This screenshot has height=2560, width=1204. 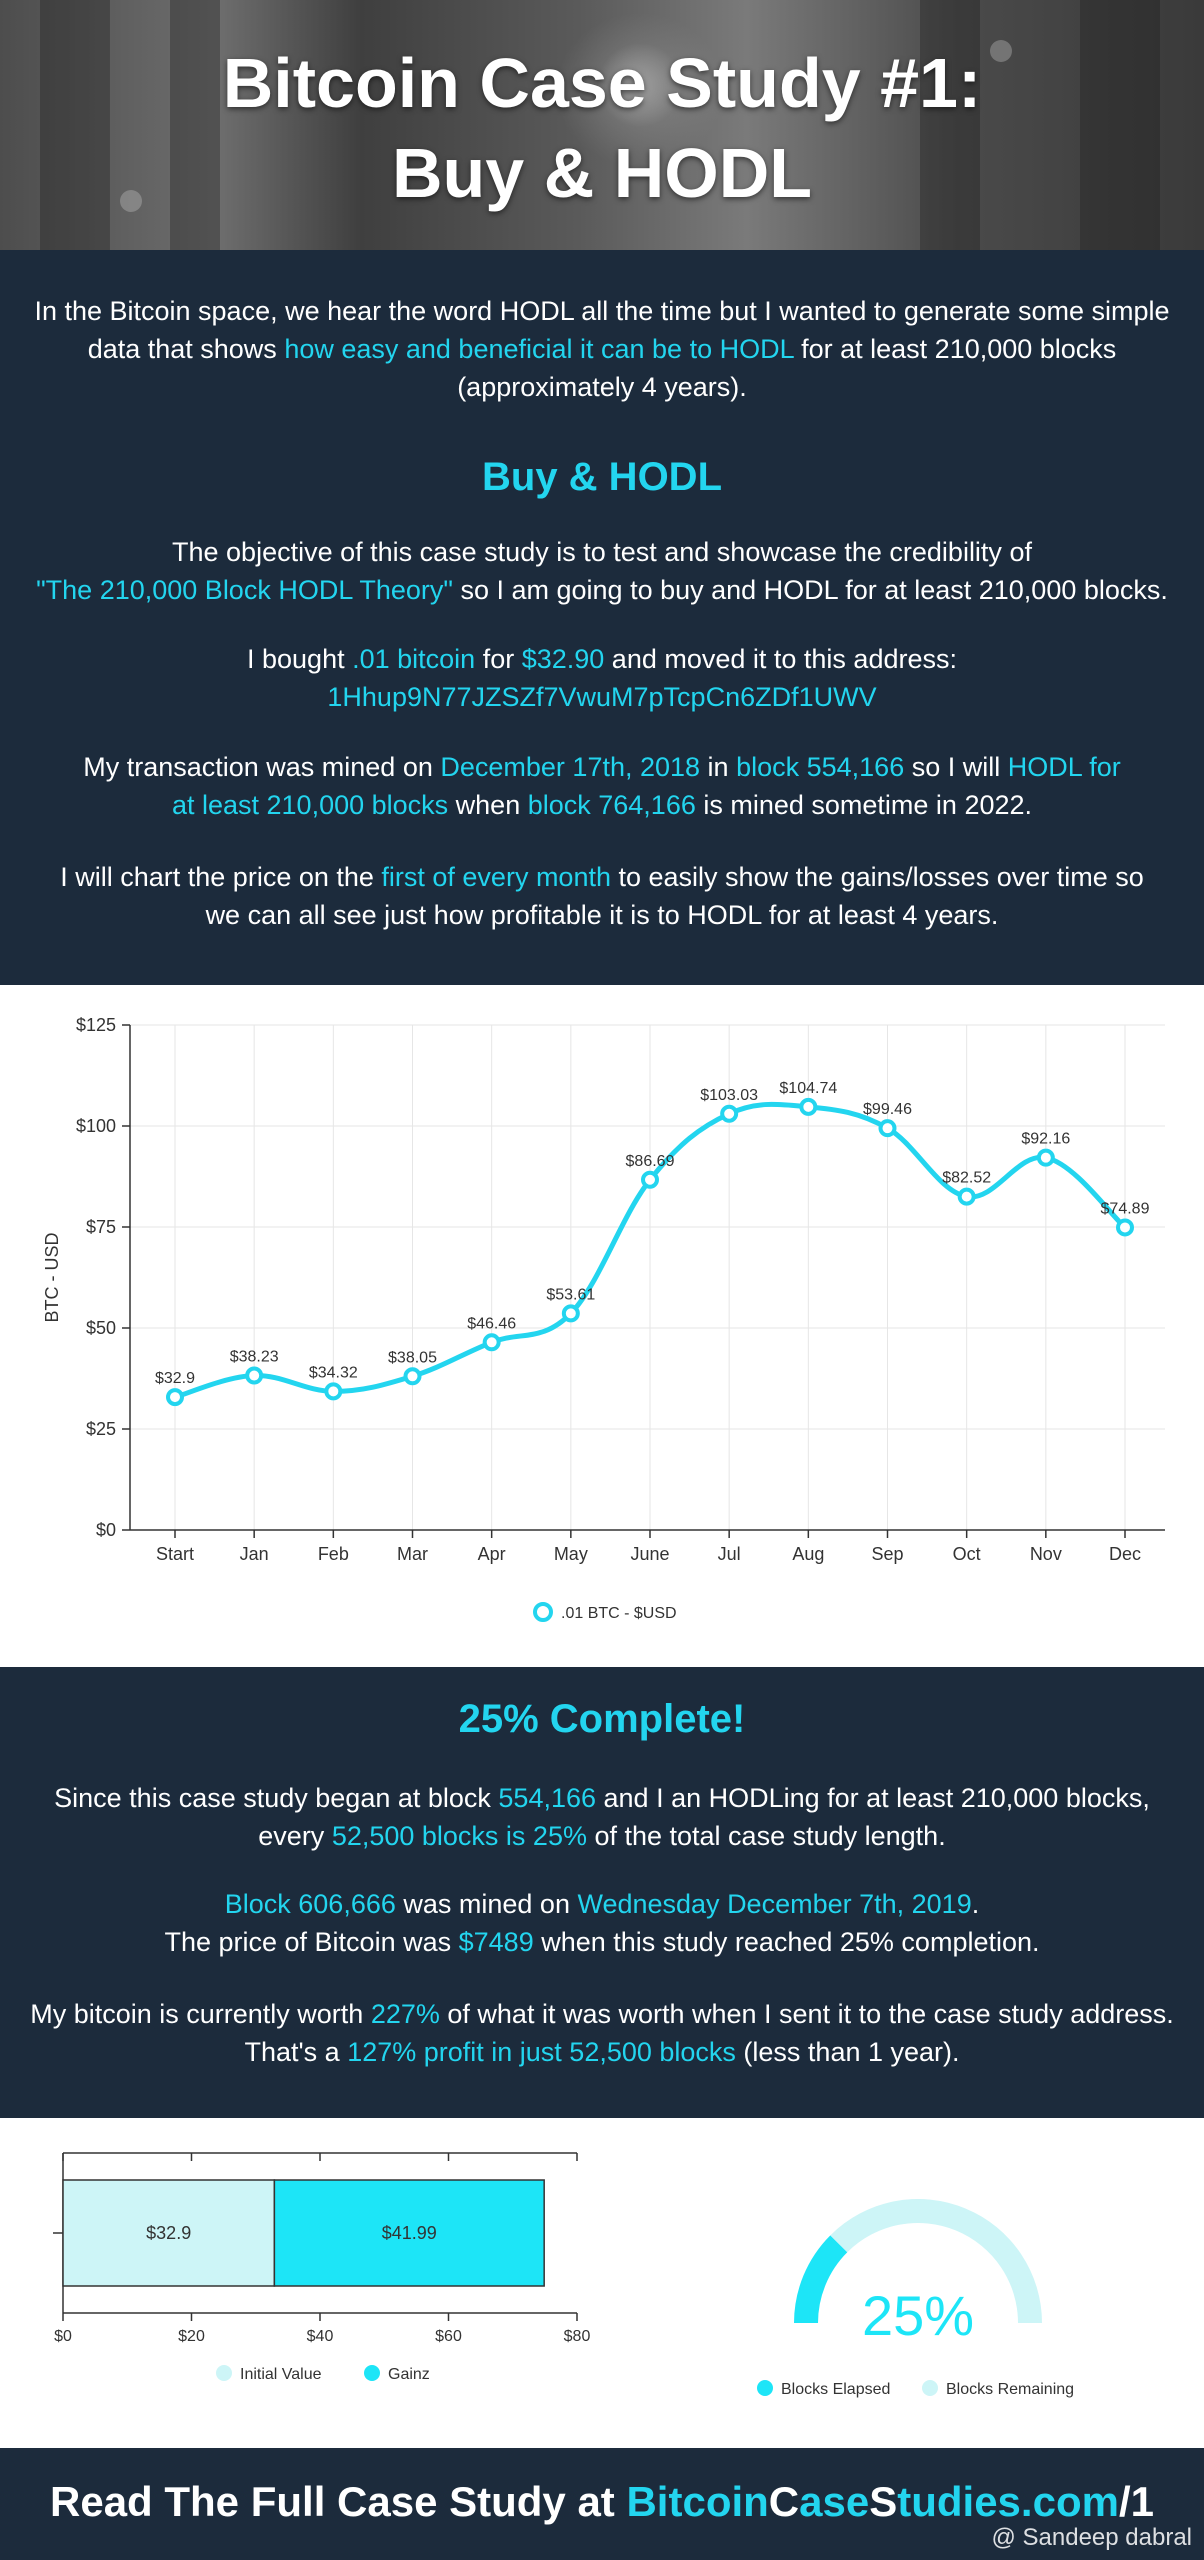 I want to click on y-tick-label: $100, so click(x=96, y=1126).